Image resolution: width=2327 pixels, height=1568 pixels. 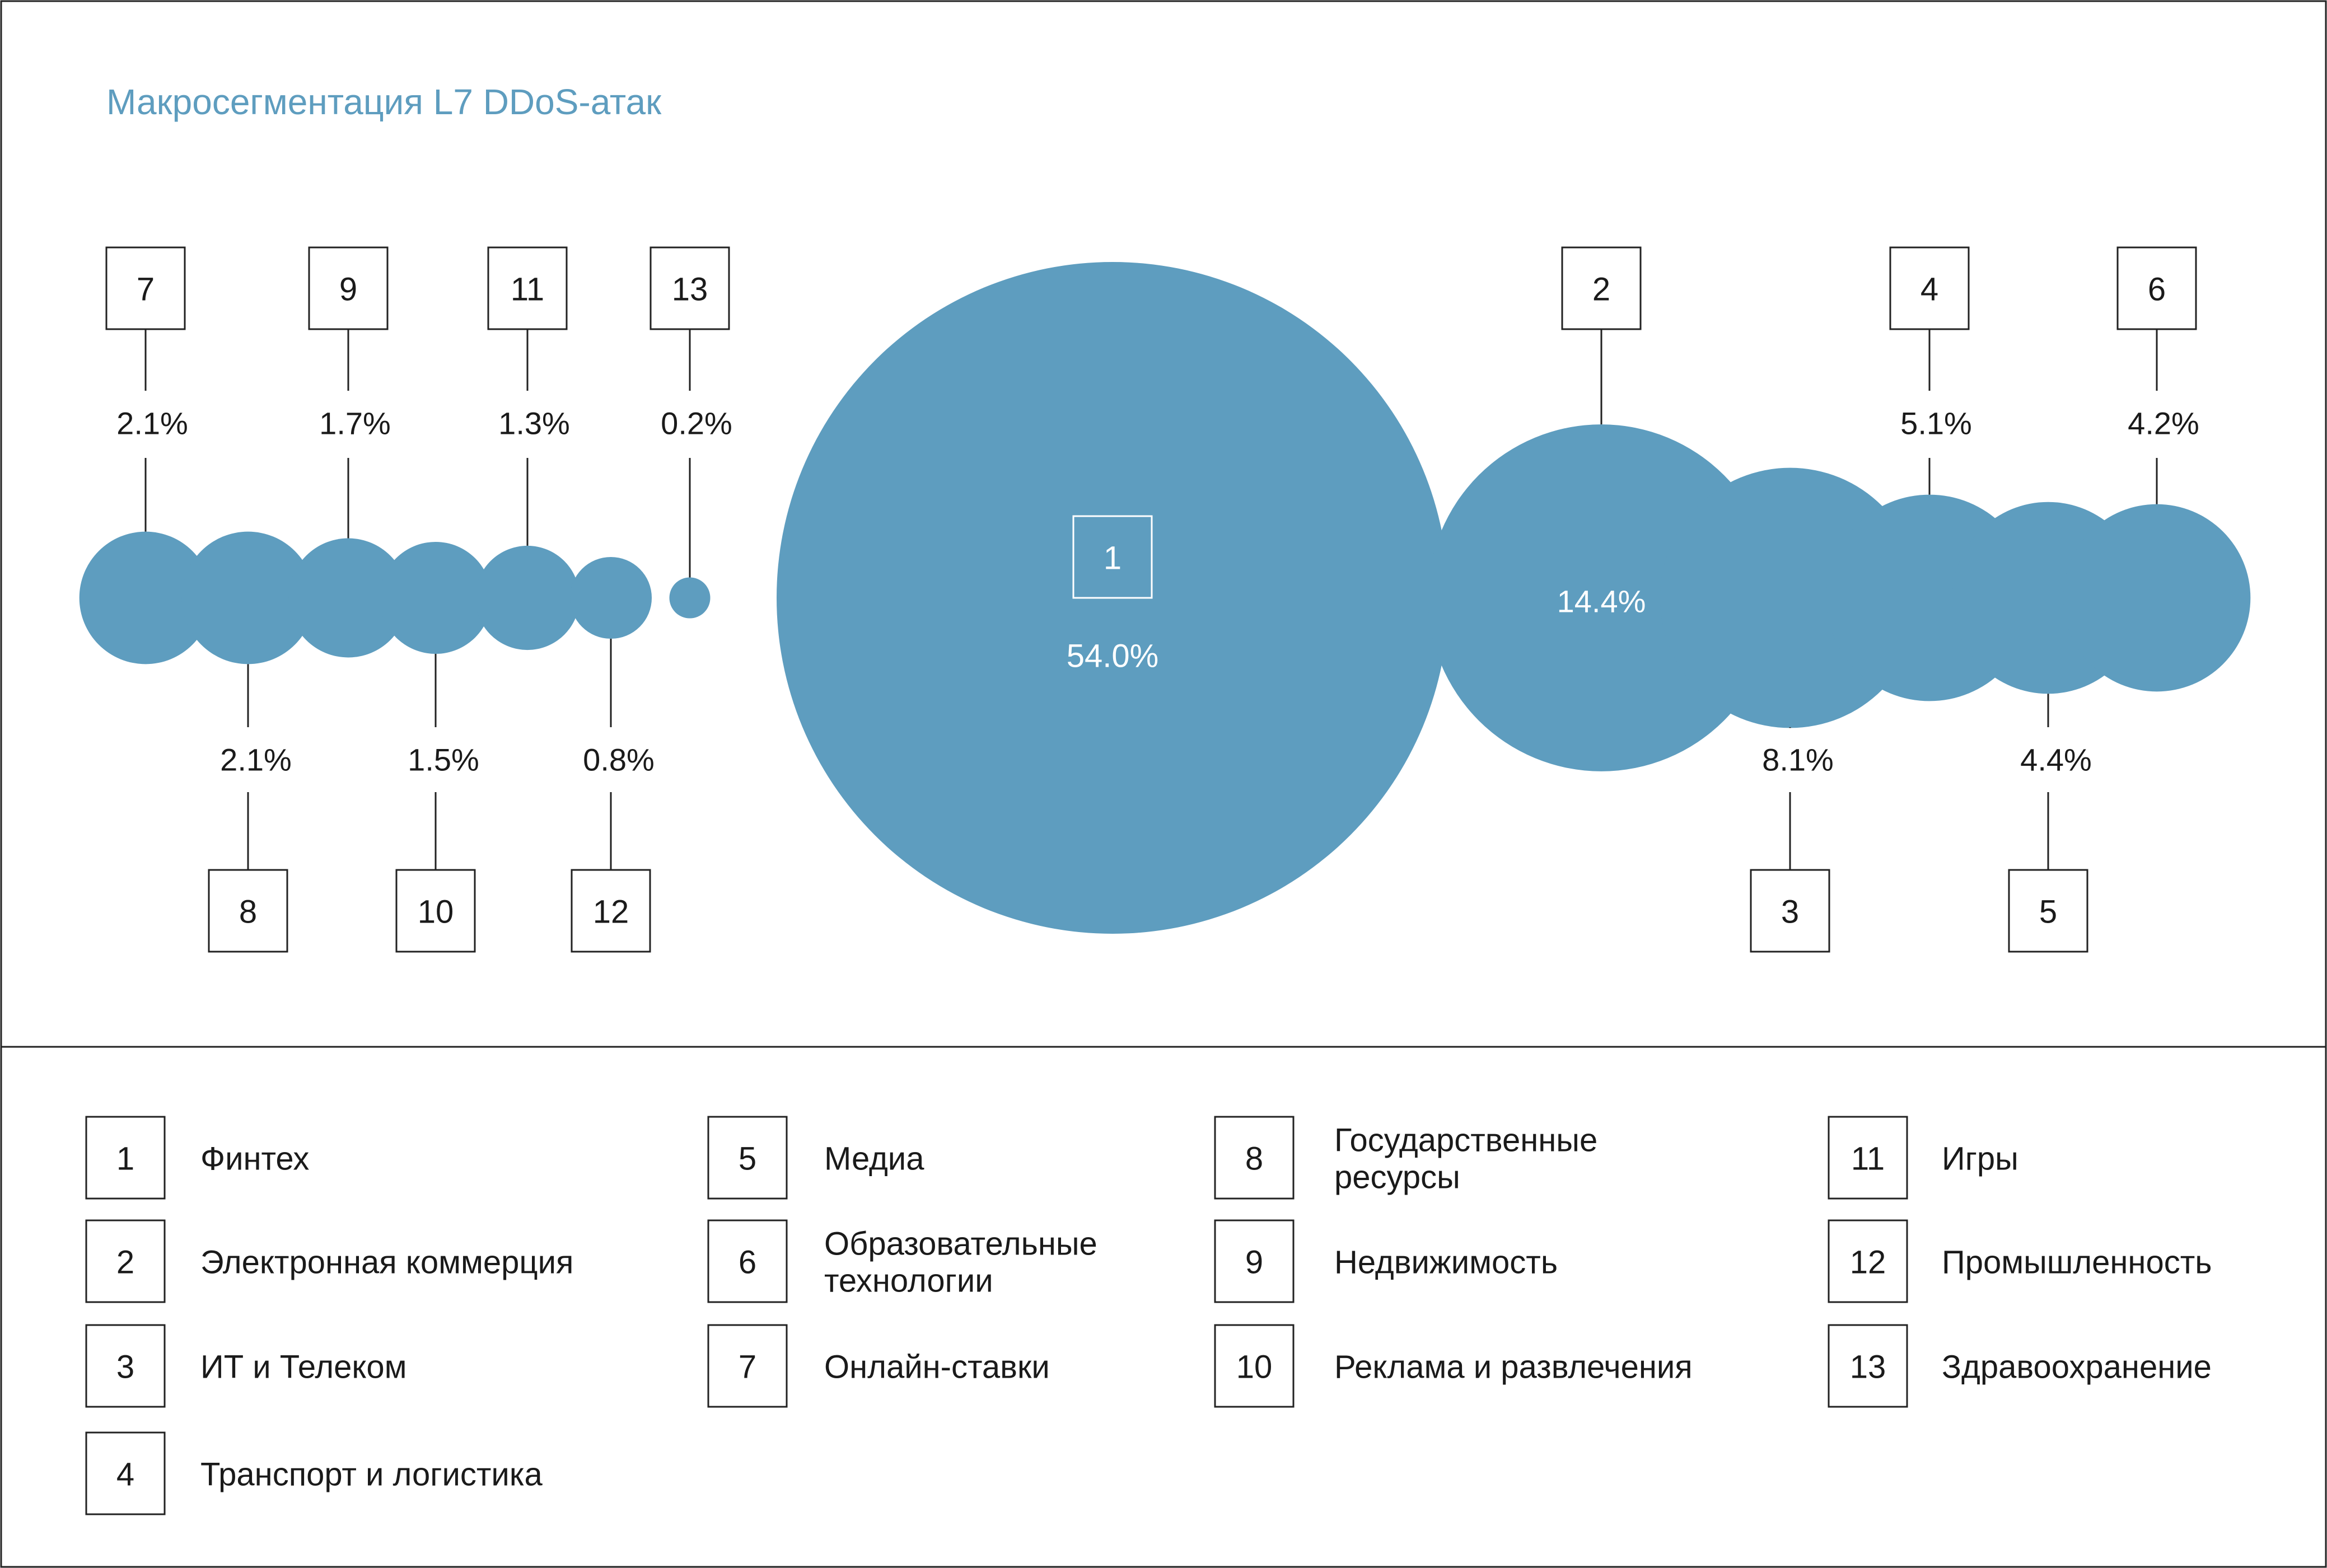 I want to click on legend-label-8-line-1: Государственные, so click(x=1466, y=1140).